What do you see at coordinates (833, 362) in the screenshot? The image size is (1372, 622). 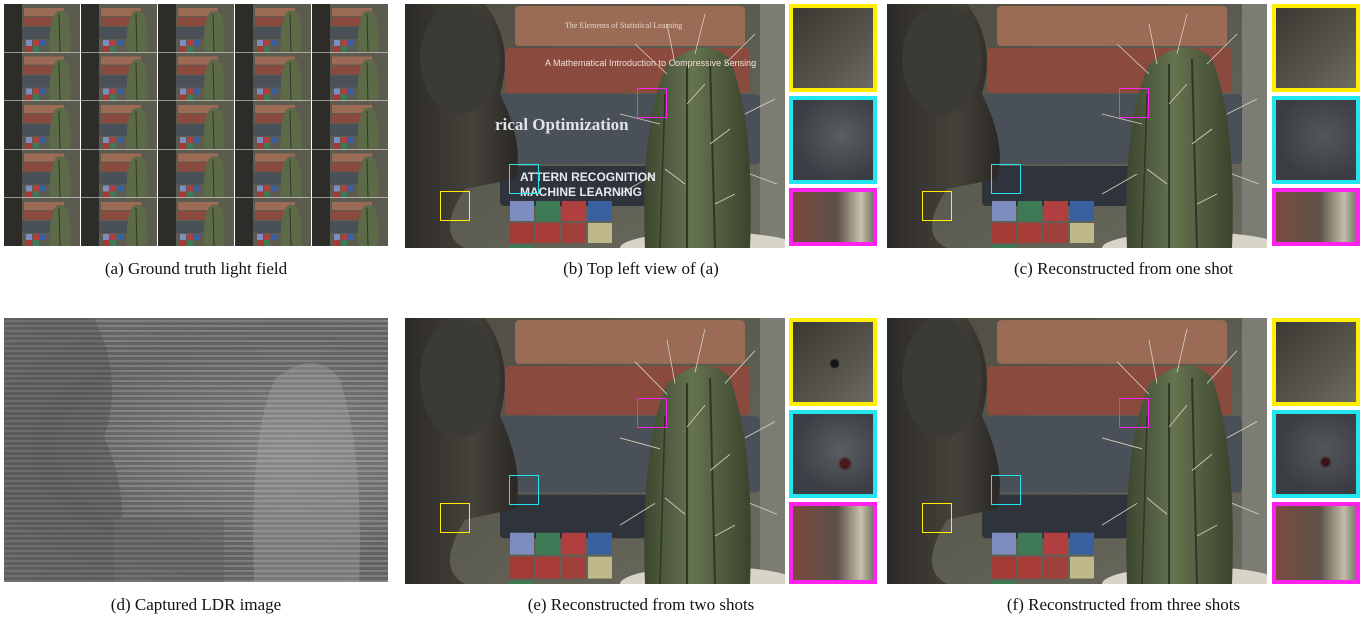 I see `inset-e-yellow` at bounding box center [833, 362].